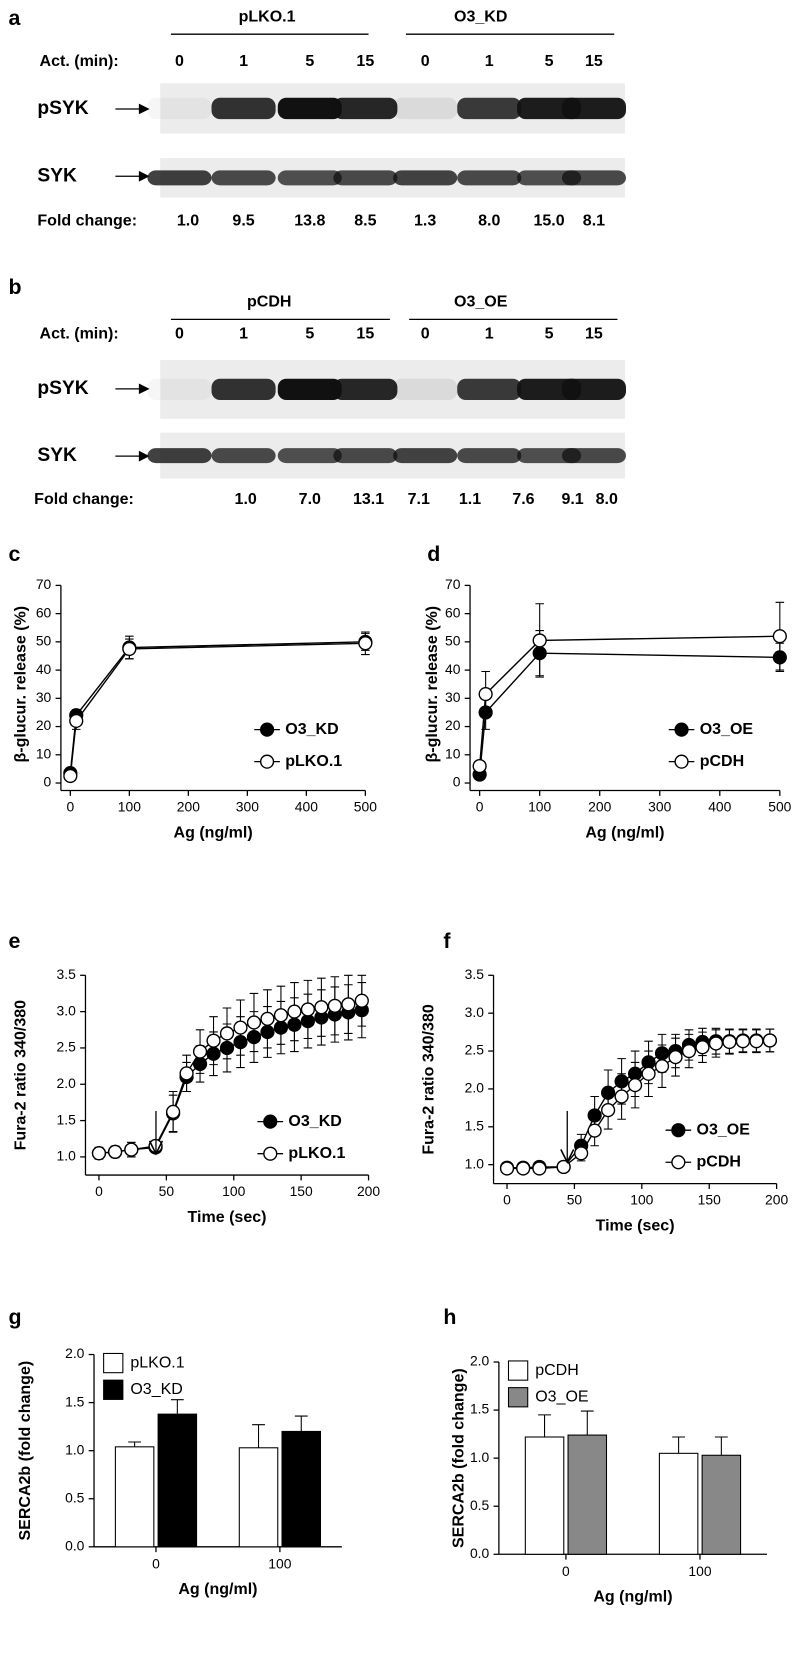  What do you see at coordinates (44, 697) in the screenshot?
I see `y-tick-label: 30` at bounding box center [44, 697].